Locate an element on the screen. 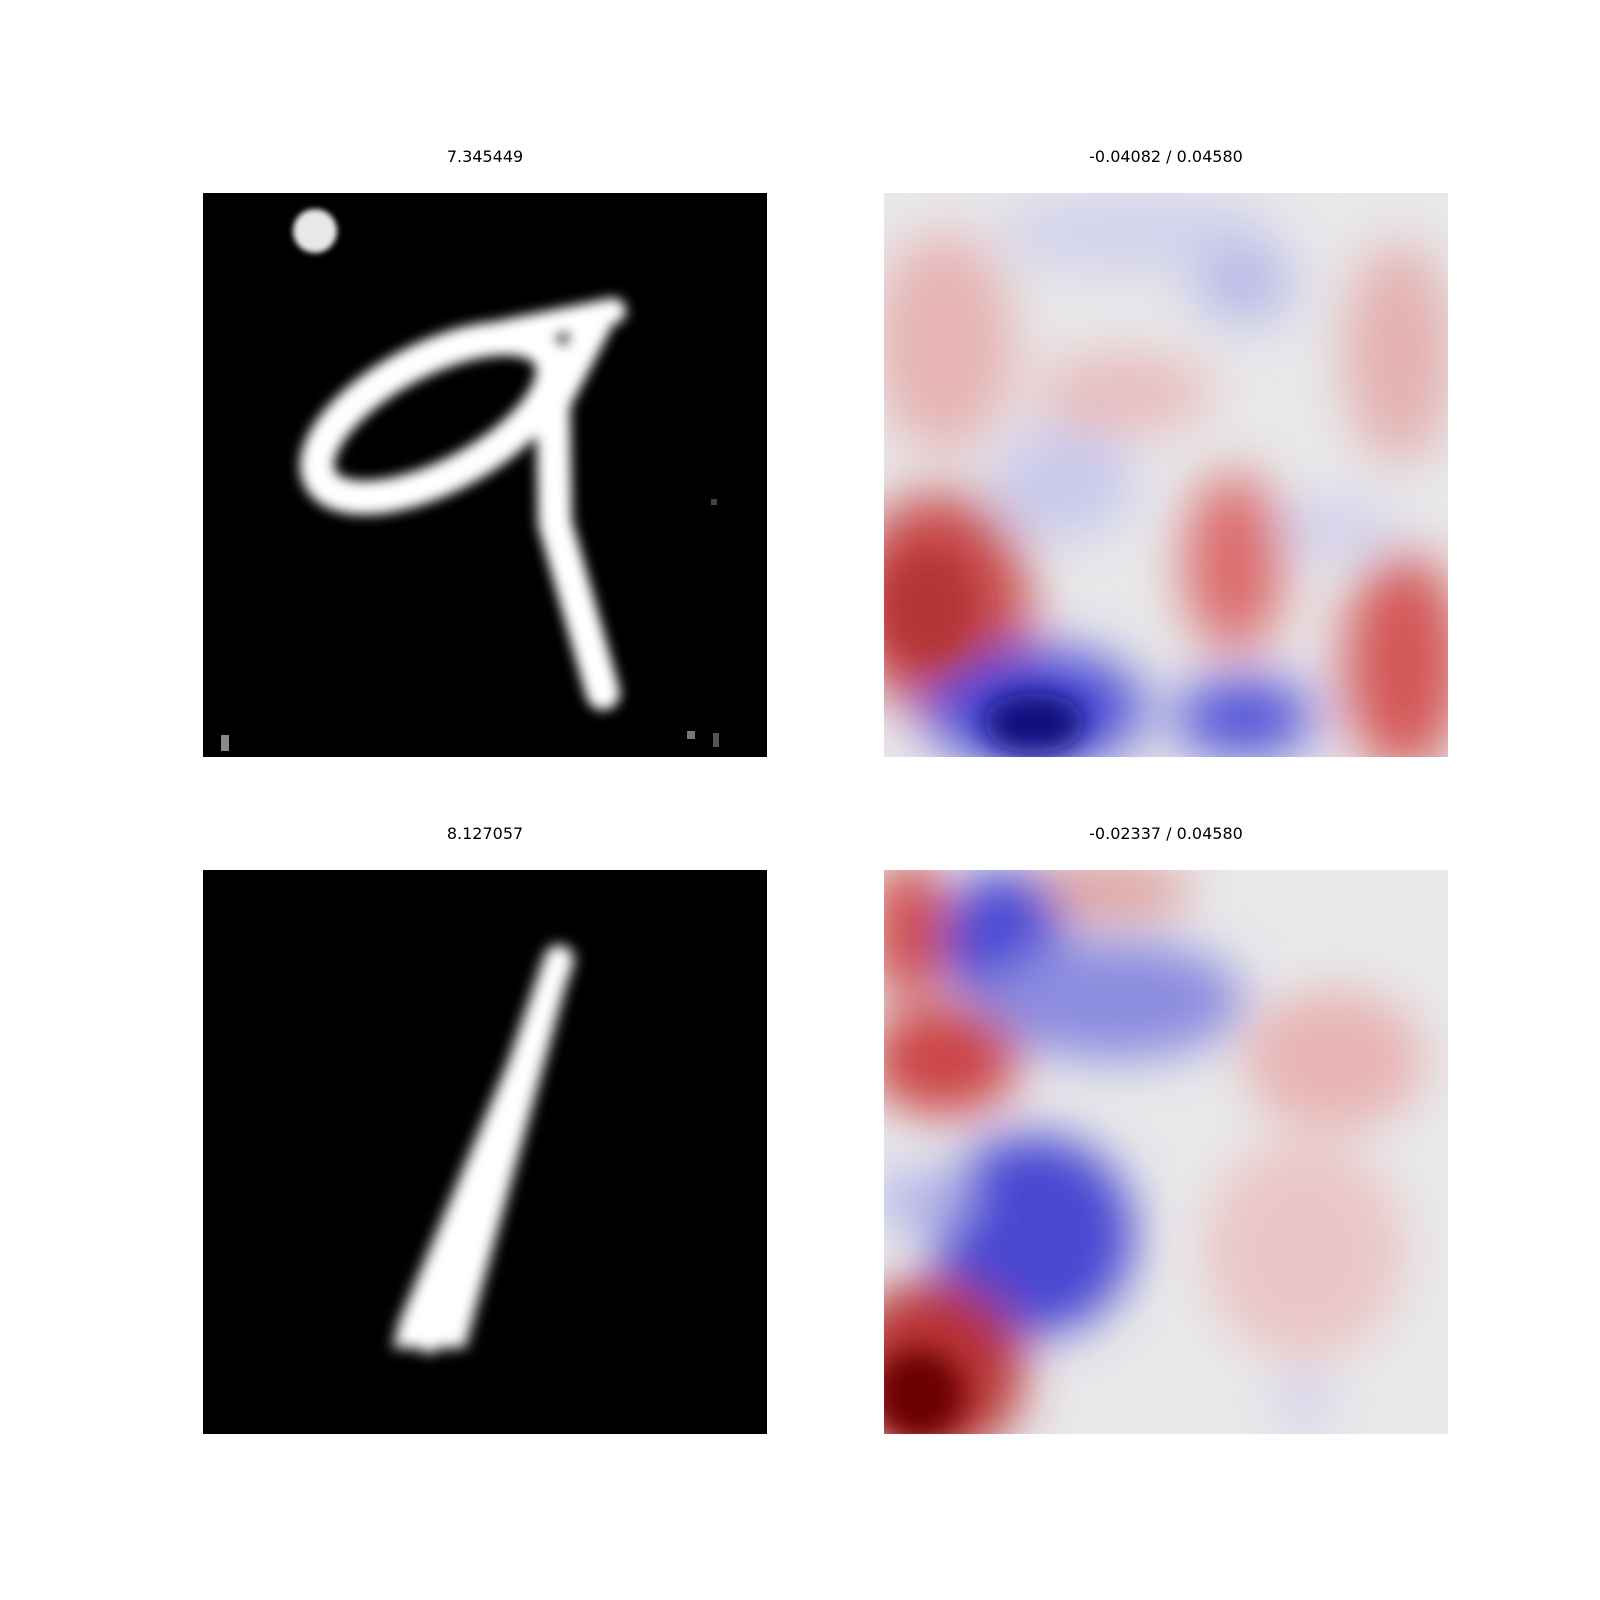 The height and width of the screenshot is (1600, 1600). digit-one-image is located at coordinates (485, 1152).